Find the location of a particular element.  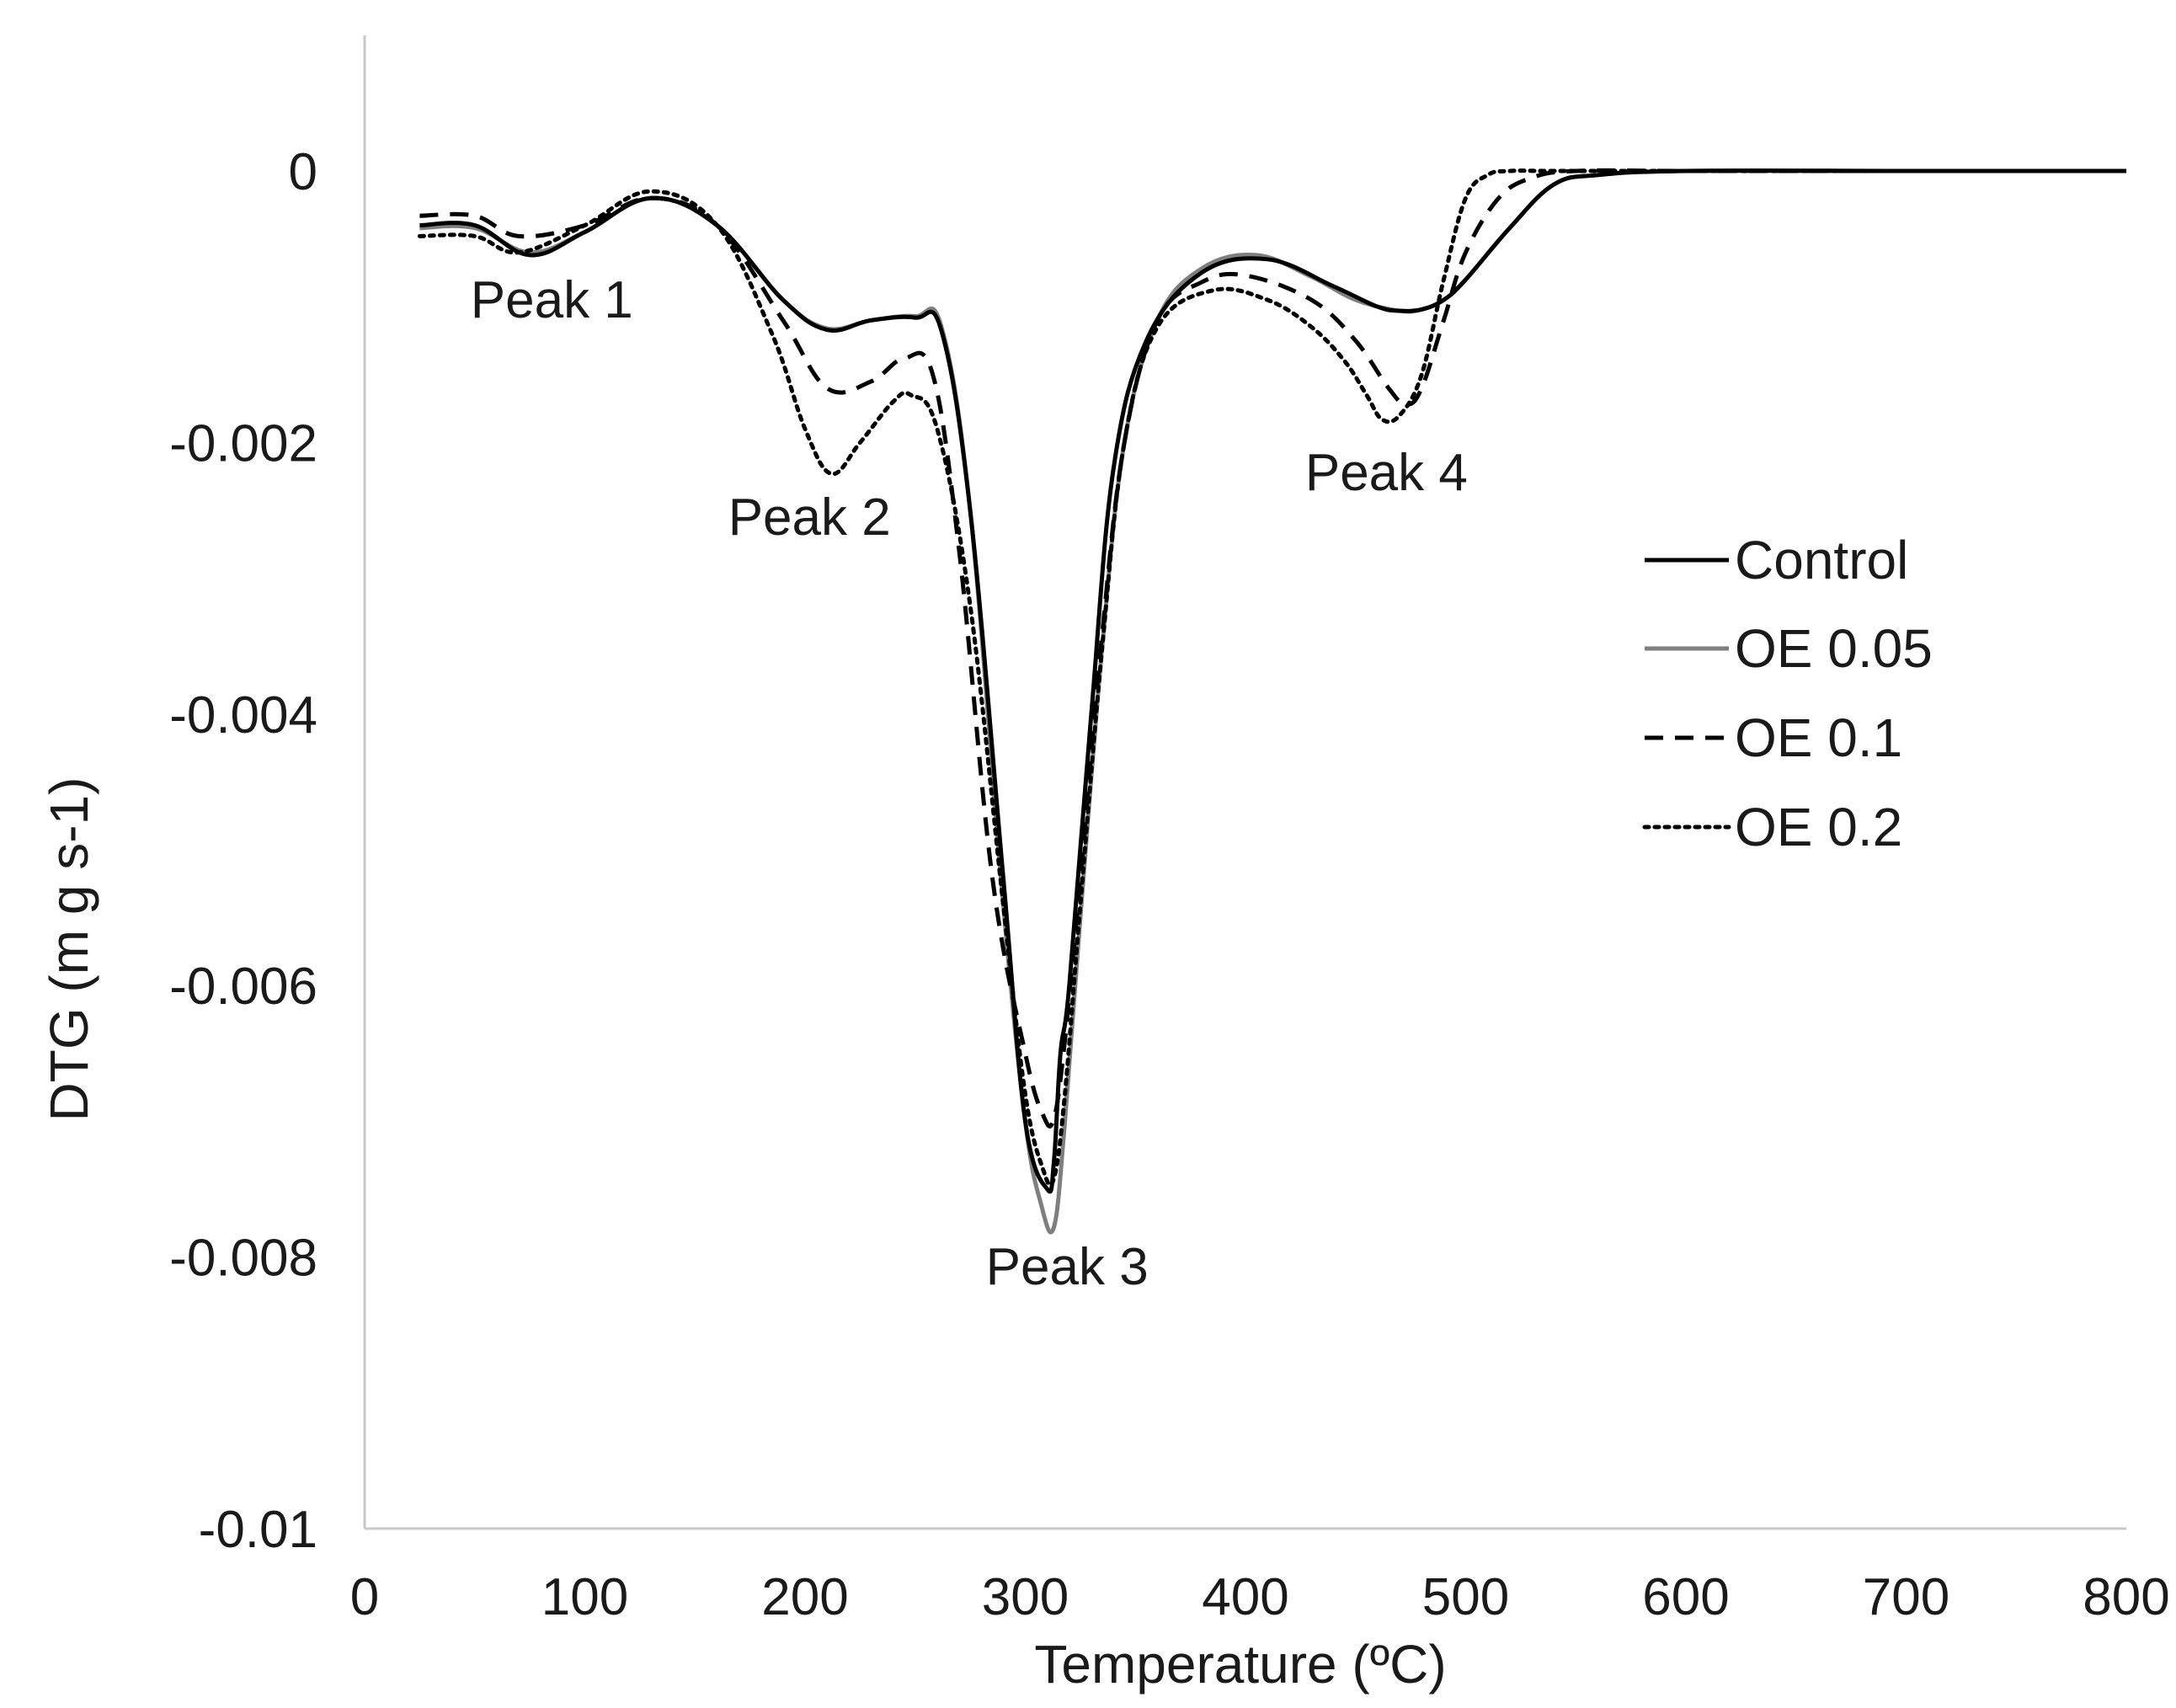

y-tick-label: -0.008 is located at coordinates (243, 1259).